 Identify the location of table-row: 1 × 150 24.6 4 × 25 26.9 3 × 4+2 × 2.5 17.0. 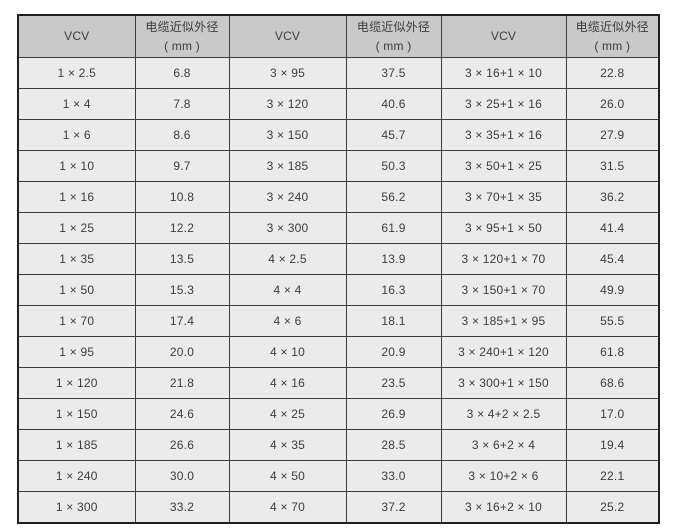
(338, 414).